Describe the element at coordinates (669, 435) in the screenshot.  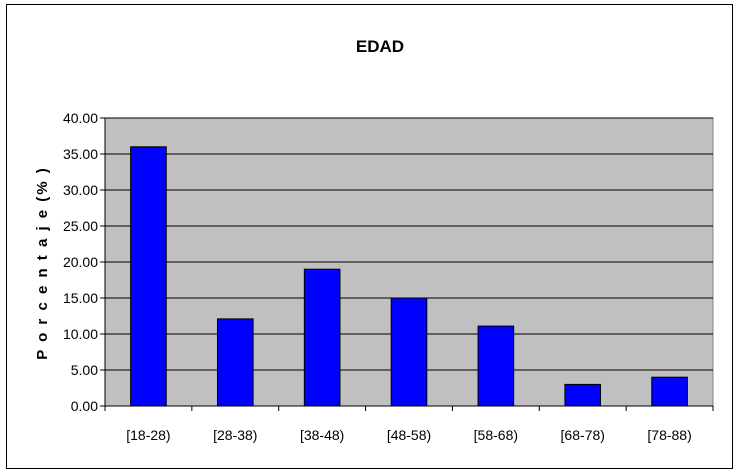
I see `x-tick-label: [78-88)` at that location.